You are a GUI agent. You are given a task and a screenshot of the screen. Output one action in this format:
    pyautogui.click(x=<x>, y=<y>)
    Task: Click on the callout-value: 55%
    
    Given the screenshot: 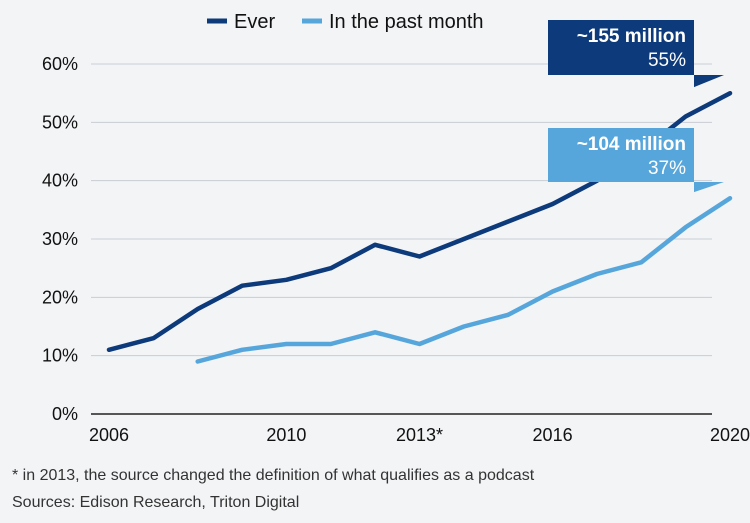 What is the action you would take?
    pyautogui.click(x=667, y=60)
    